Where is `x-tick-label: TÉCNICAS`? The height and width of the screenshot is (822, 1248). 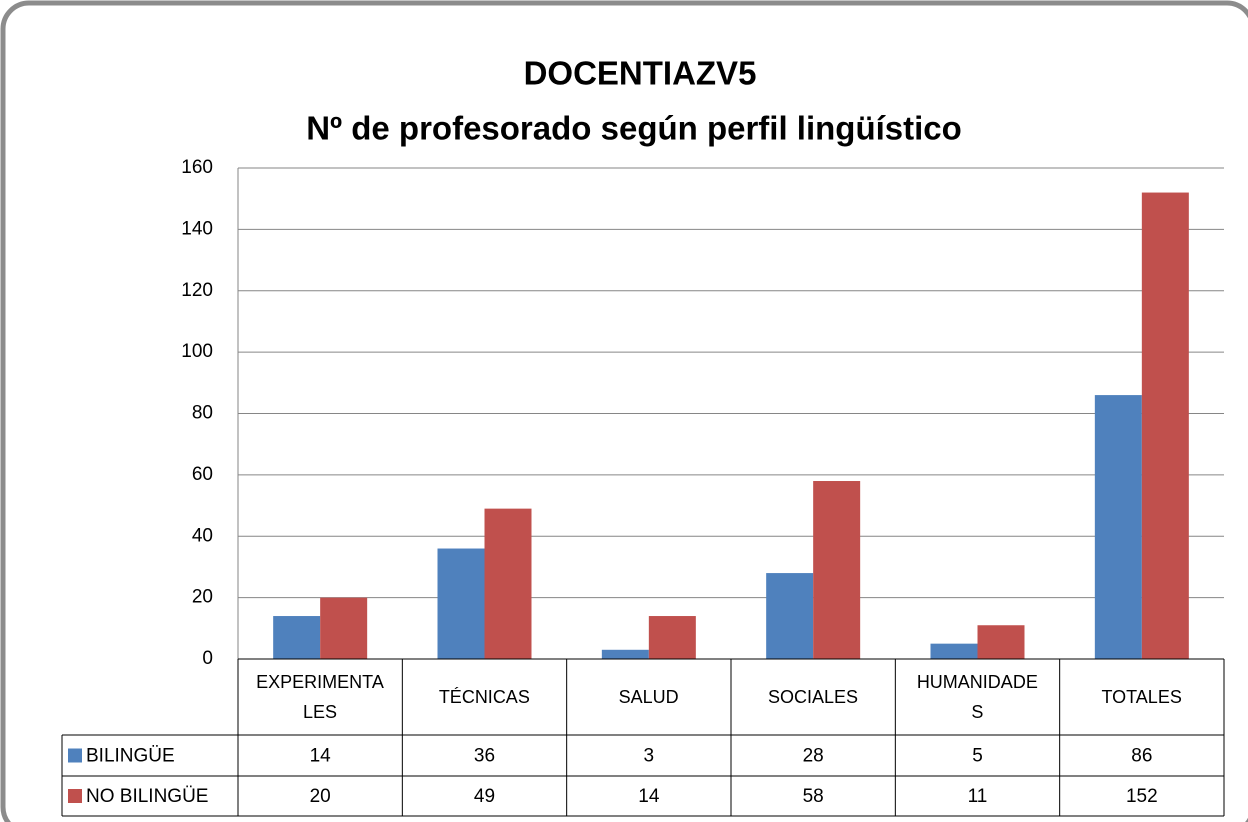 x-tick-label: TÉCNICAS is located at coordinates (484, 697).